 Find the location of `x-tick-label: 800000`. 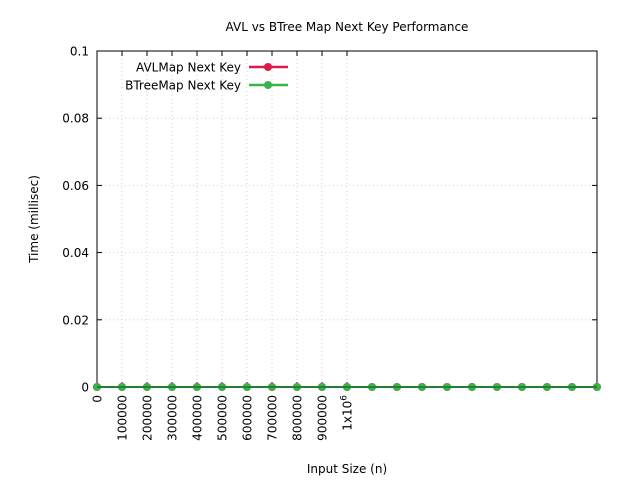

x-tick-label: 800000 is located at coordinates (298, 418).